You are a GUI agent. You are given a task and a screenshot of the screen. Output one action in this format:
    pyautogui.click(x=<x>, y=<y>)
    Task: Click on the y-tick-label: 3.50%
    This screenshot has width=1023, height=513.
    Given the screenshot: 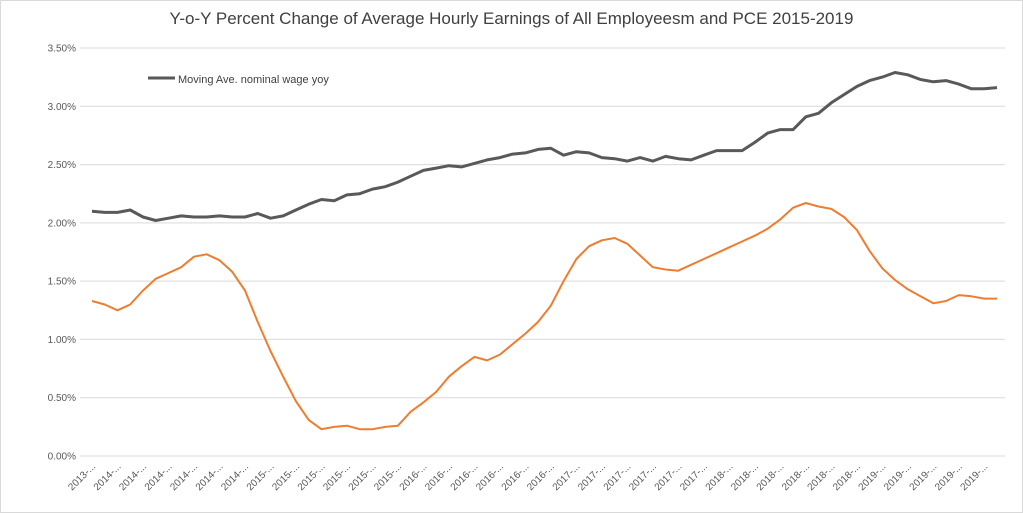 What is the action you would take?
    pyautogui.click(x=62, y=49)
    